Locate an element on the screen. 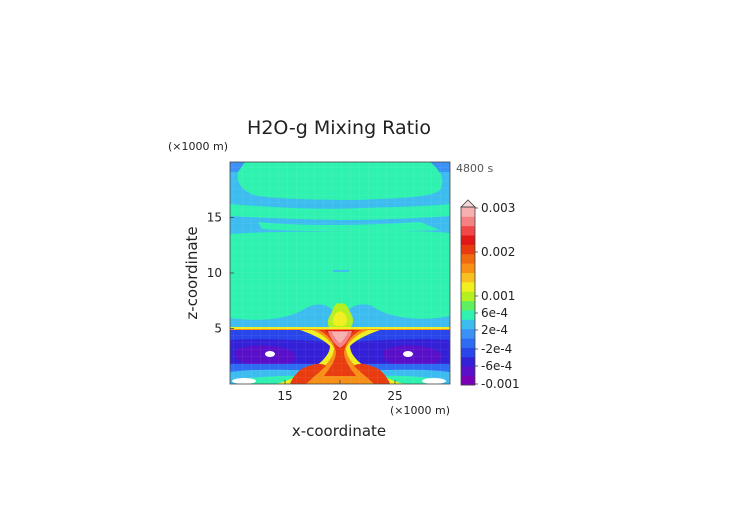  colorbar is located at coordinates (468, 292).